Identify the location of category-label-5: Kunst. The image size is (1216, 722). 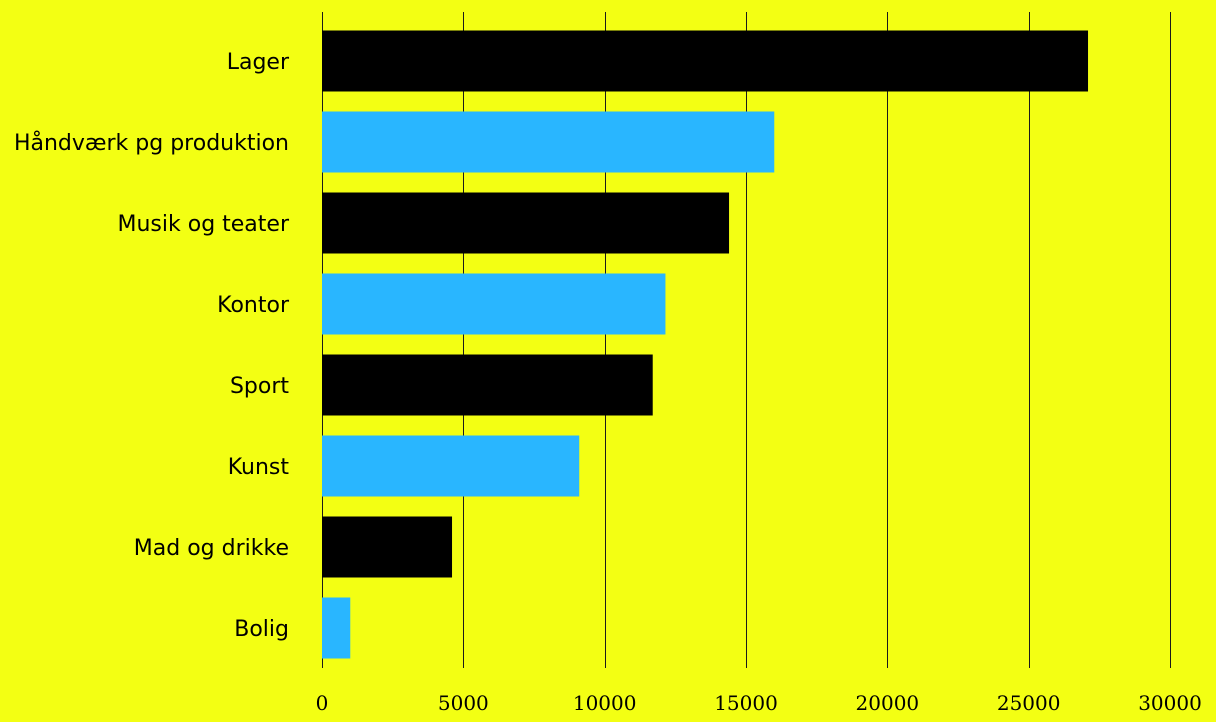
(259, 467).